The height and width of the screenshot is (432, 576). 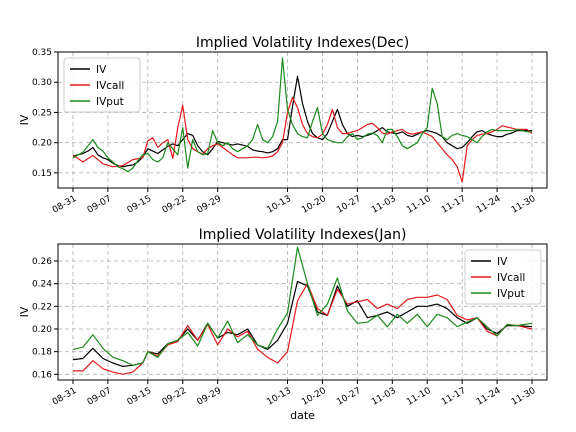 I want to click on y-tick-label: 0.18, so click(x=42, y=353).